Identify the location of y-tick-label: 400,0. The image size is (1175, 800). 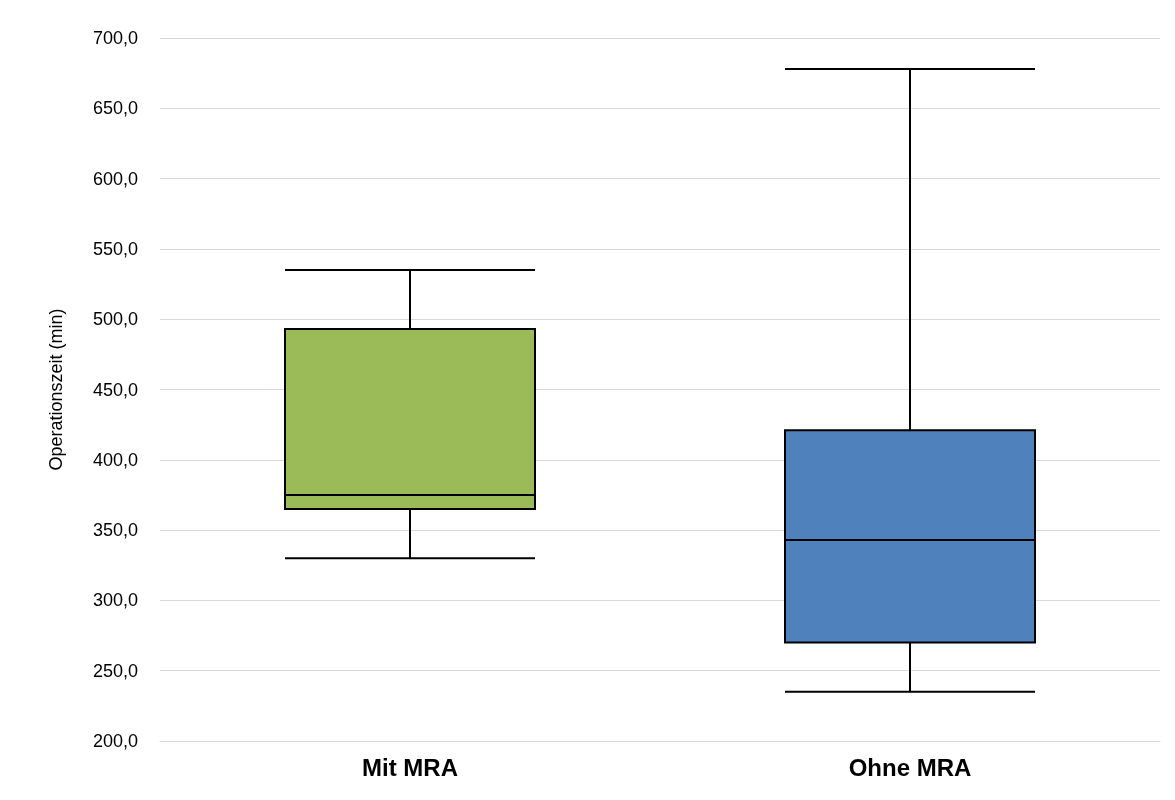
(115, 459).